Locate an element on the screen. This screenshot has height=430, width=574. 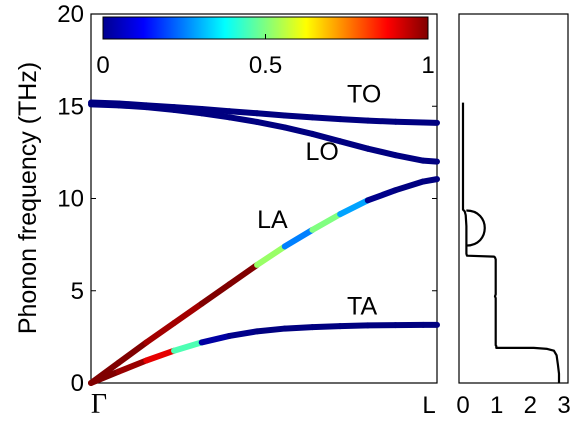
branch-label-lo: LO is located at coordinates (322, 152).